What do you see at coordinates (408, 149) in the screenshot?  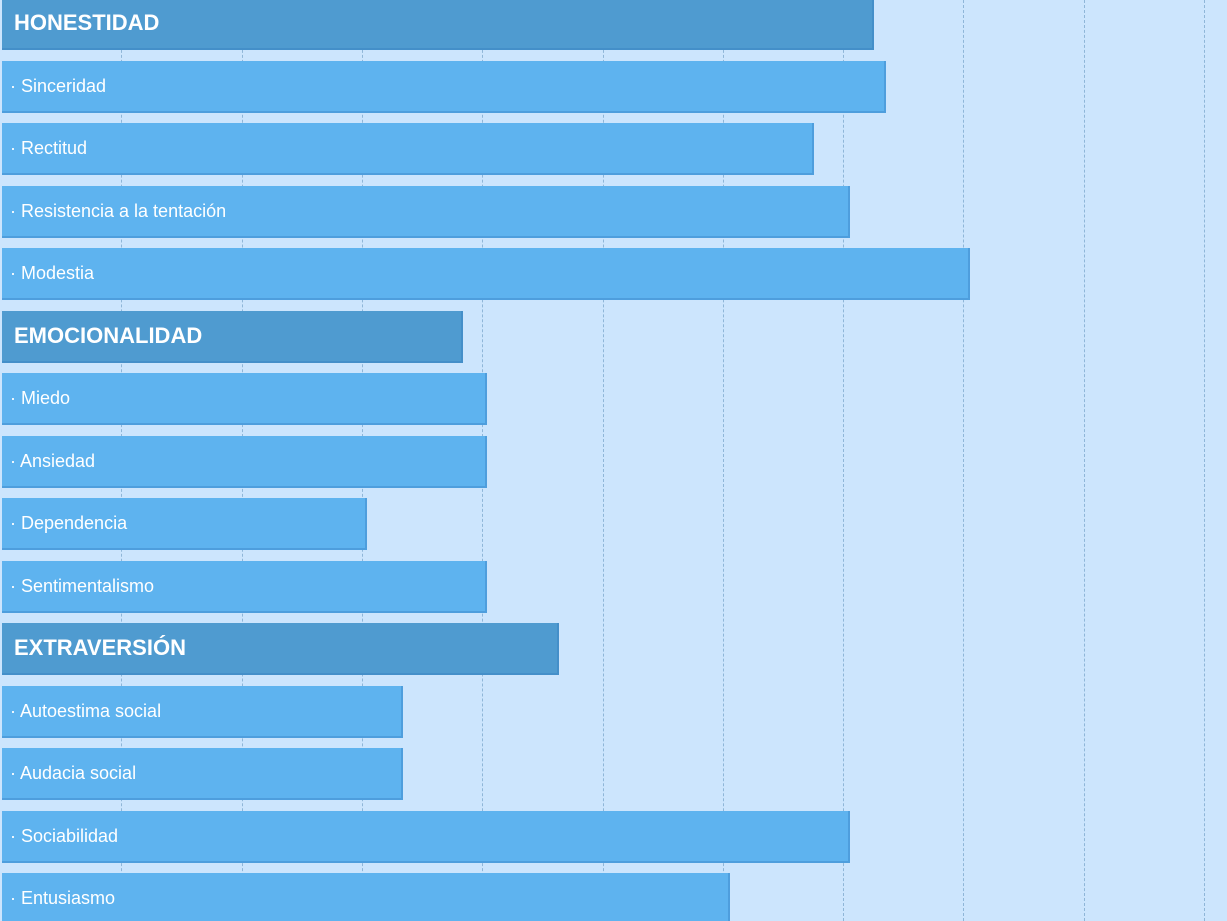 I see `facet-bar: · Rectitud` at bounding box center [408, 149].